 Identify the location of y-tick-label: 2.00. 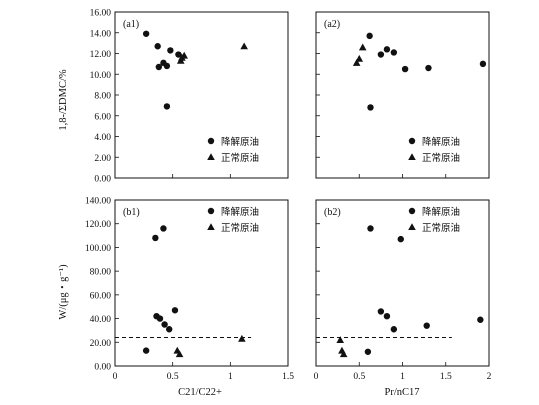
(102, 159).